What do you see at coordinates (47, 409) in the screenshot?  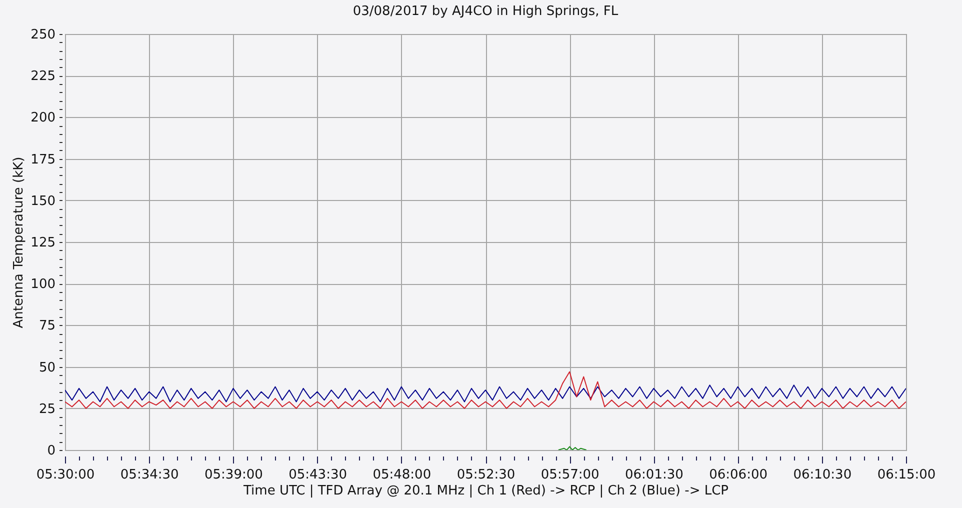 I see `y-tick-label: 25` at bounding box center [47, 409].